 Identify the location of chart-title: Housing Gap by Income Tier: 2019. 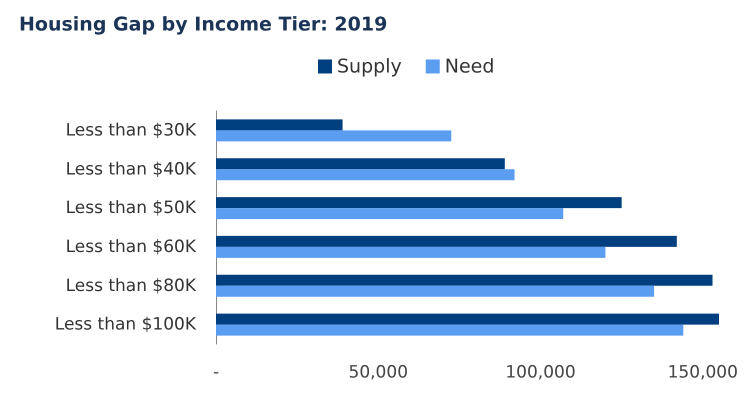
(203, 25).